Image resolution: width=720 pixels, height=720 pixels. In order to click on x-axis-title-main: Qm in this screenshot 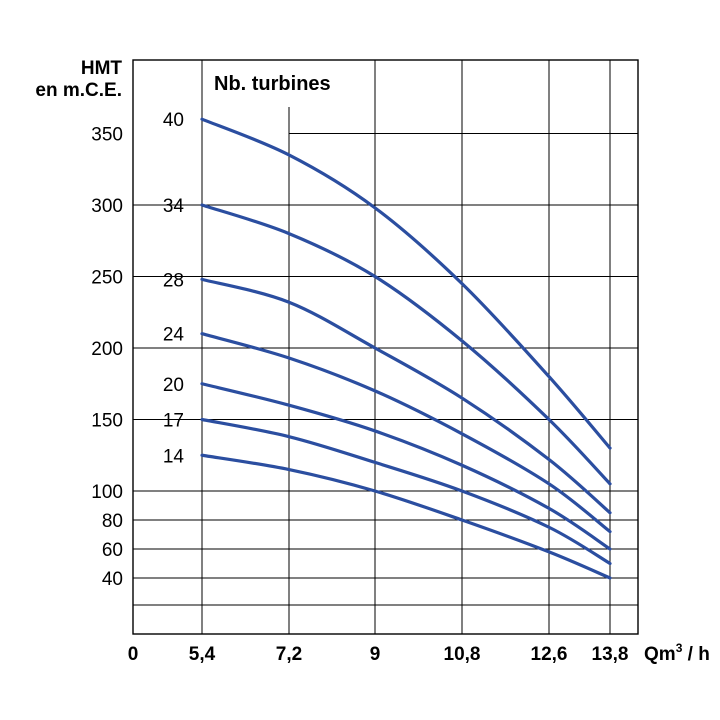, I will do `click(660, 654)`.